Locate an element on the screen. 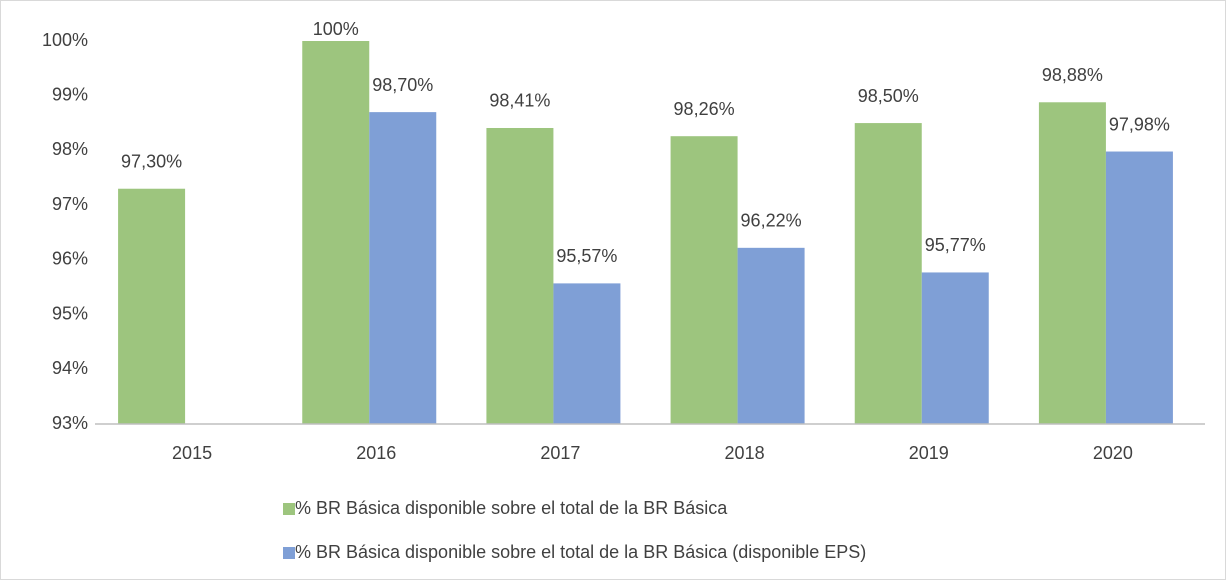 The width and height of the screenshot is (1226, 580). x-tick-label: 2019 is located at coordinates (929, 453).